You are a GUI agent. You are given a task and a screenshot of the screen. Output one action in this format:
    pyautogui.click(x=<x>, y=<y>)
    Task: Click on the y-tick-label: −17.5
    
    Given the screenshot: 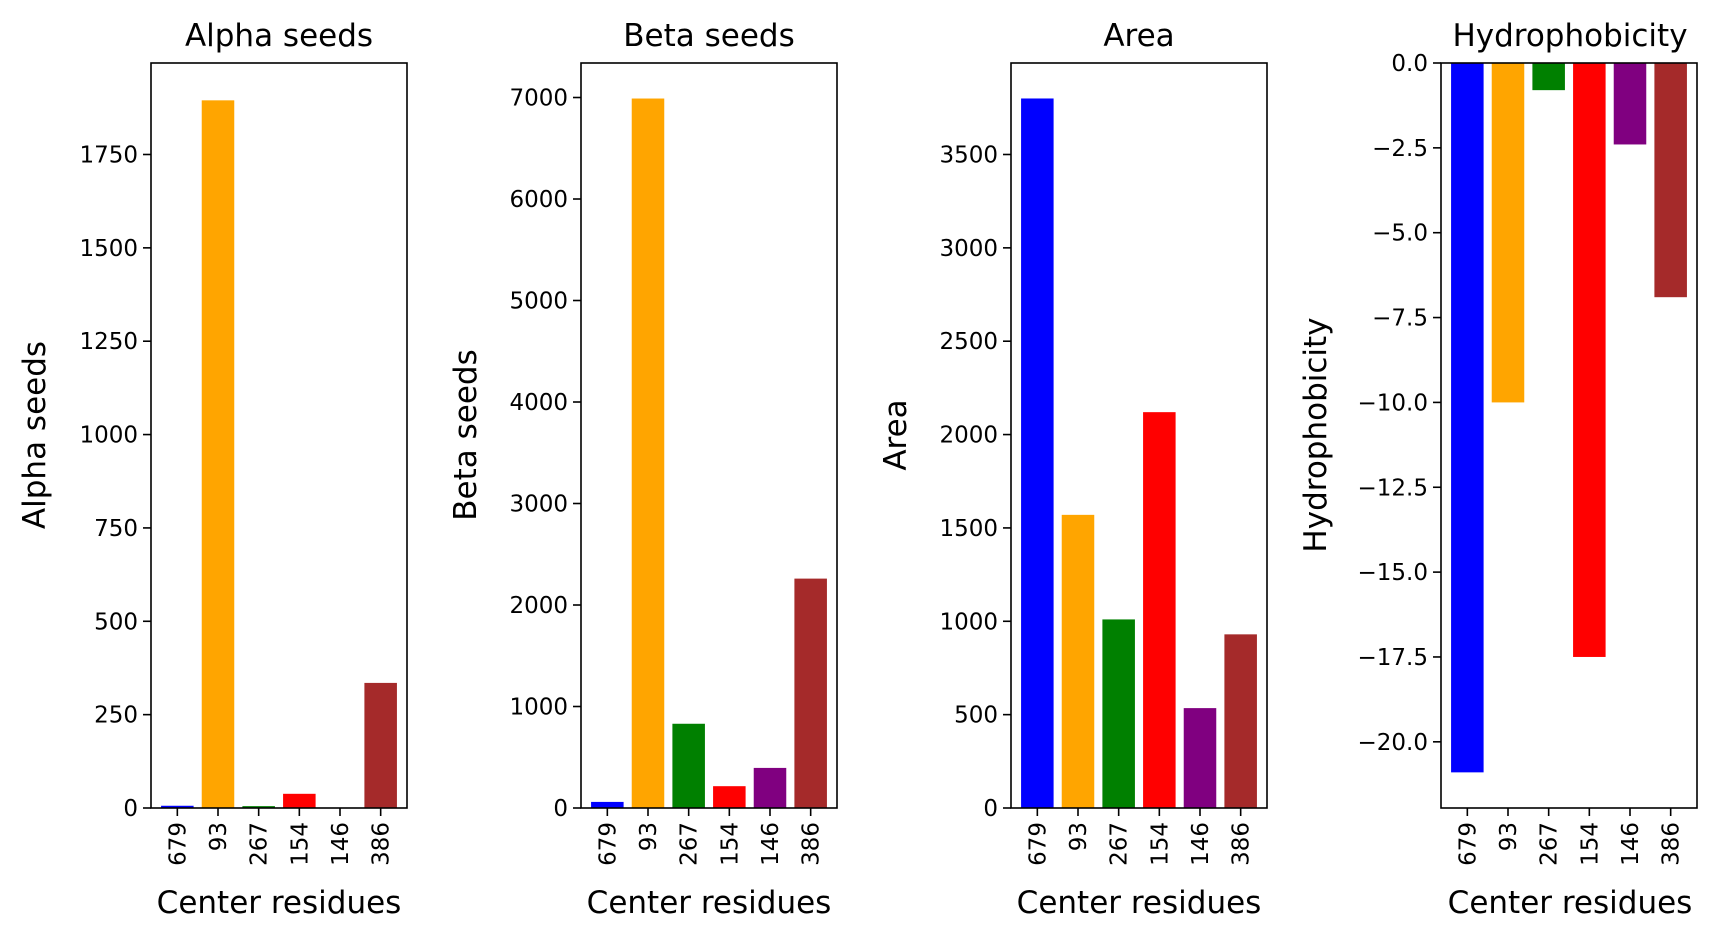 What is the action you would take?
    pyautogui.click(x=1393, y=658)
    